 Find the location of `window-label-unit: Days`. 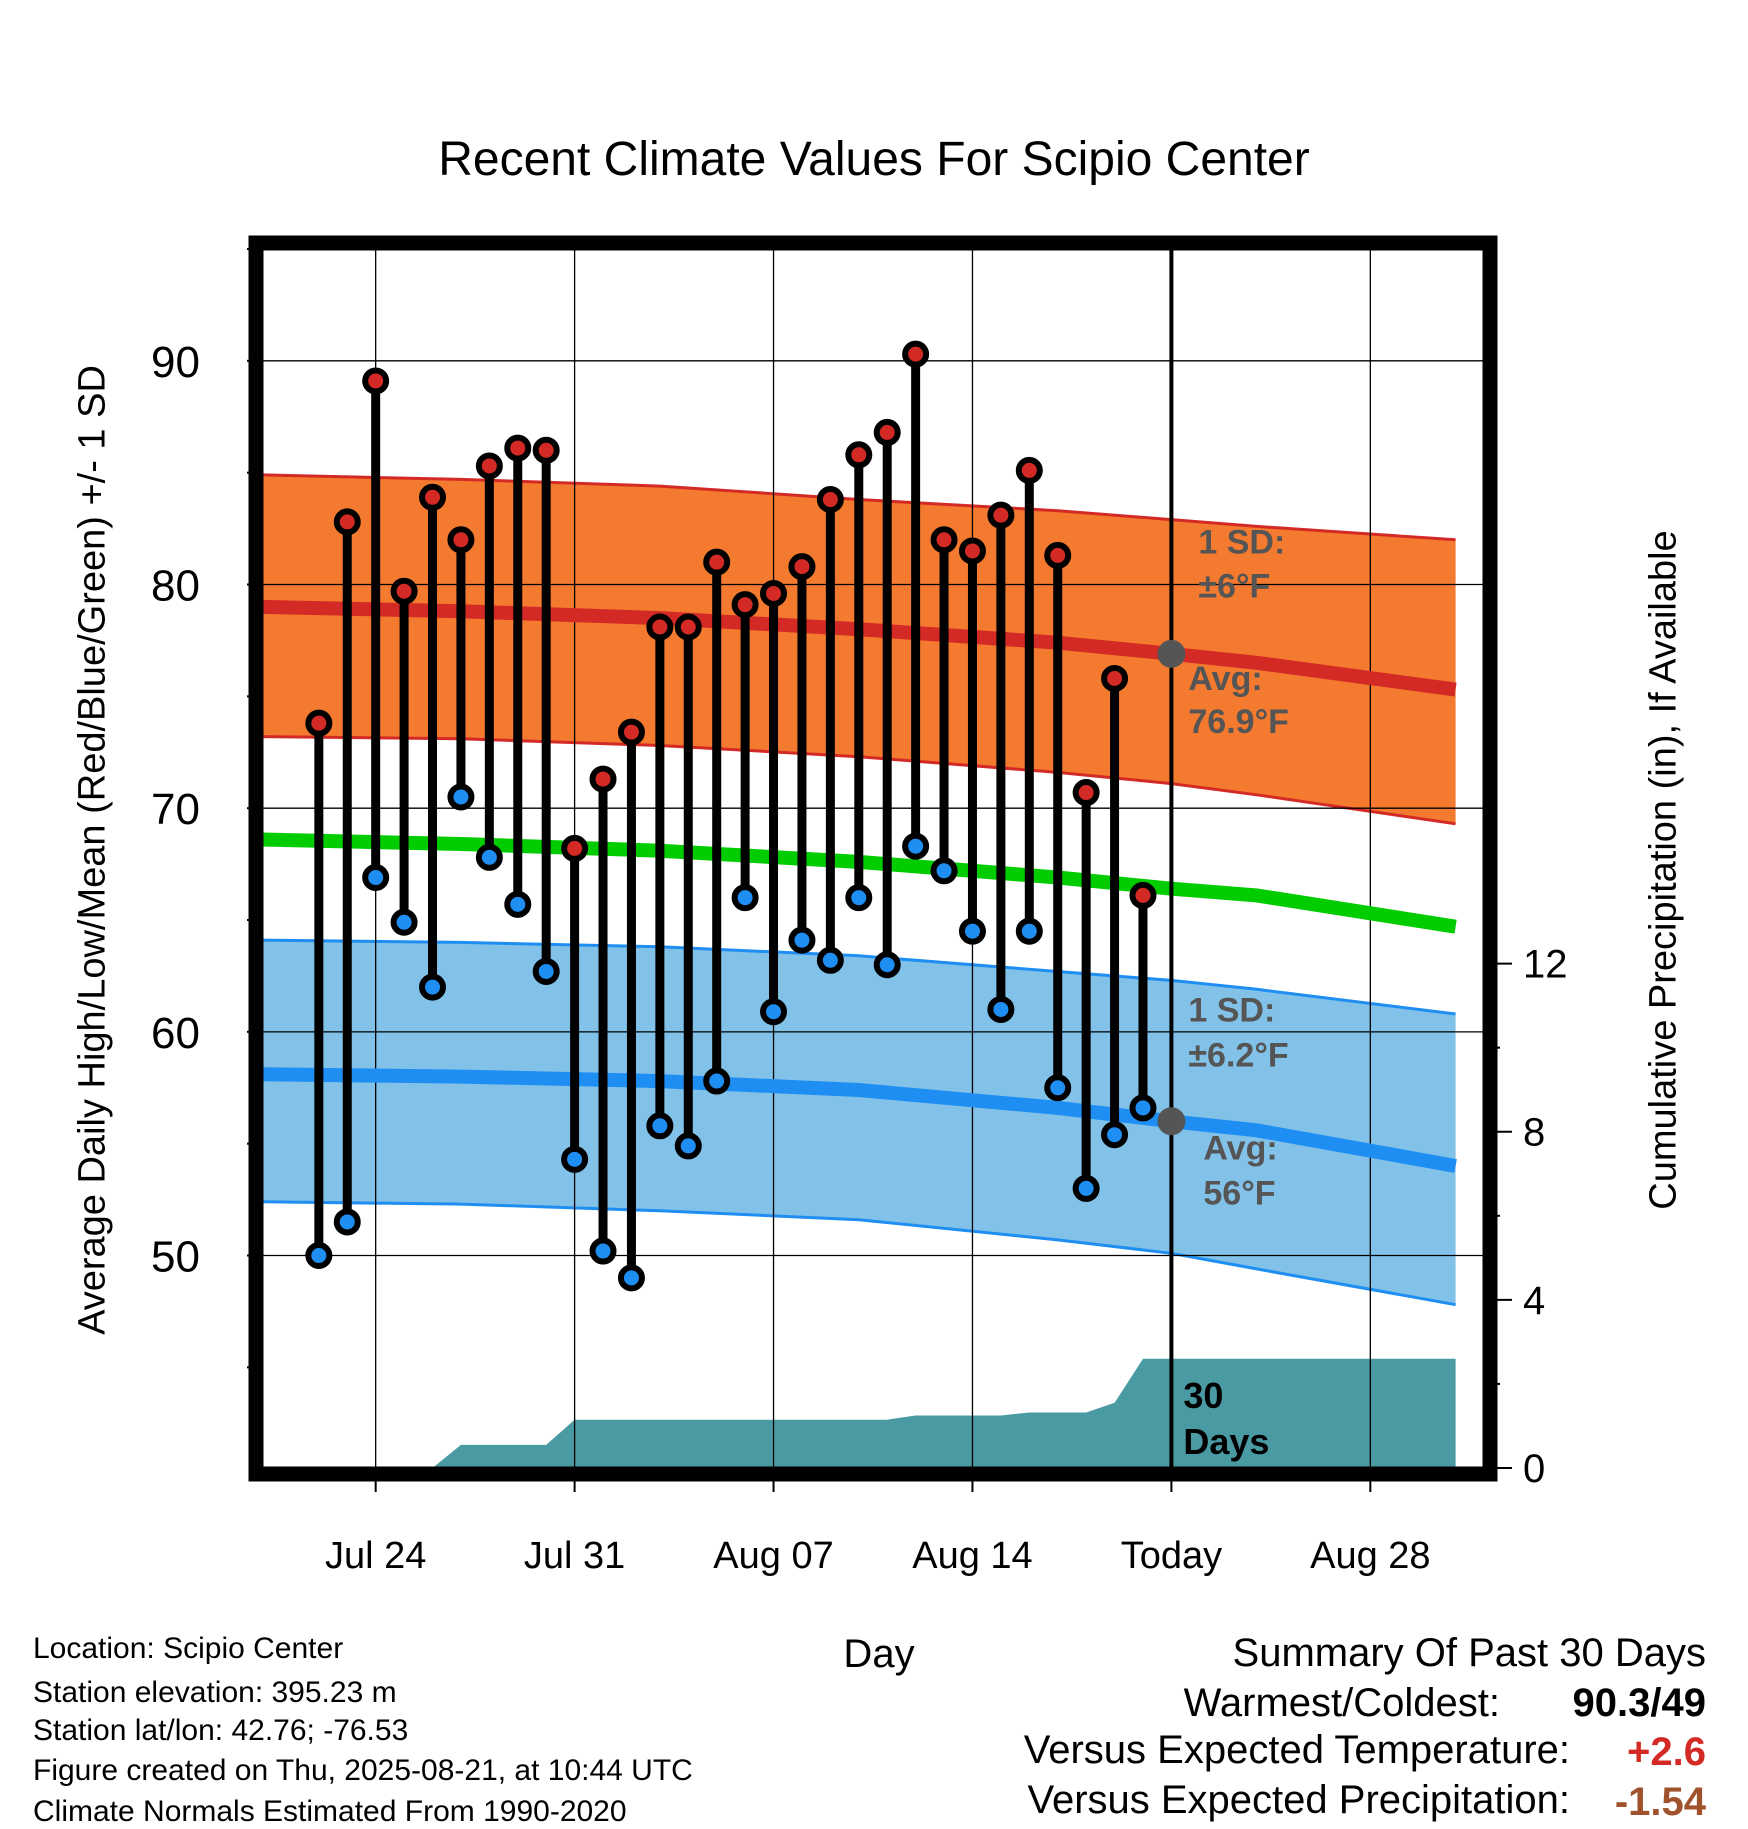

window-label-unit: Days is located at coordinates (1226, 1441).